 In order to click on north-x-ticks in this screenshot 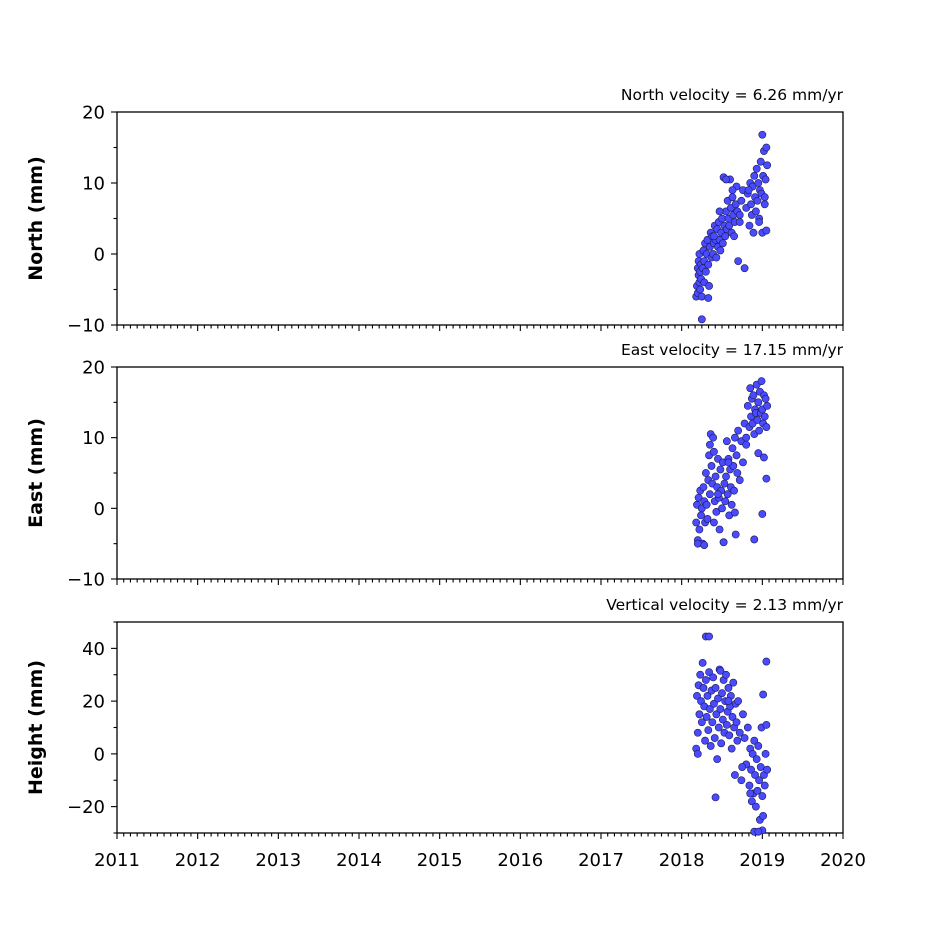, I will do `click(480, 328)`.